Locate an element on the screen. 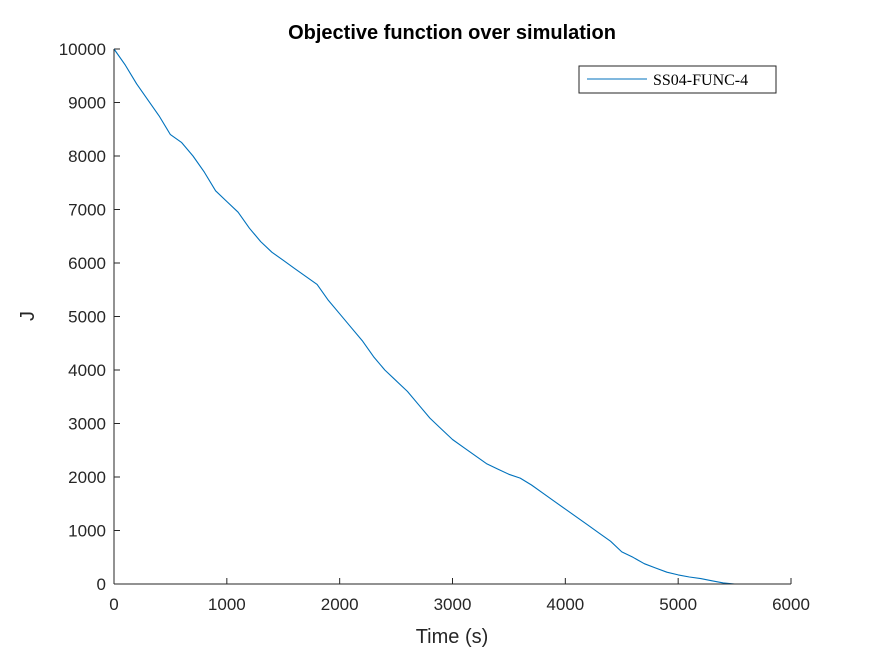 The image size is (875, 656). x-tick-label: 1000 is located at coordinates (227, 604).